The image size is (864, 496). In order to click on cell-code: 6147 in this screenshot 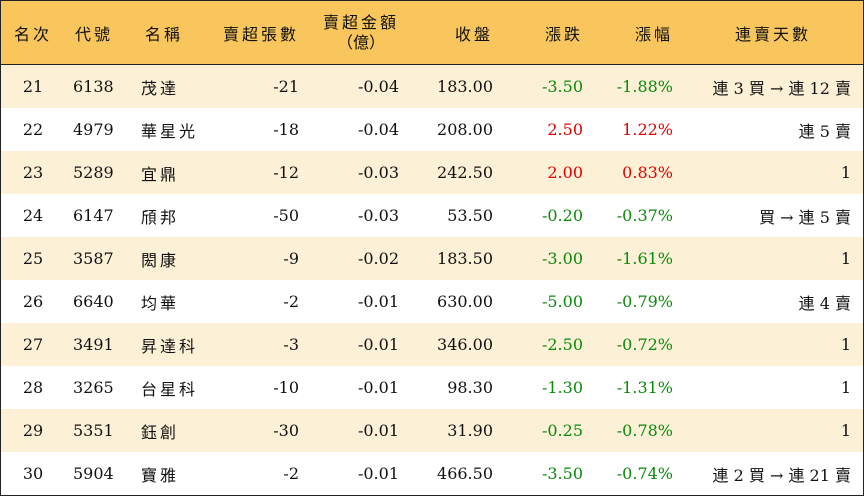, I will do `click(93, 215)`.